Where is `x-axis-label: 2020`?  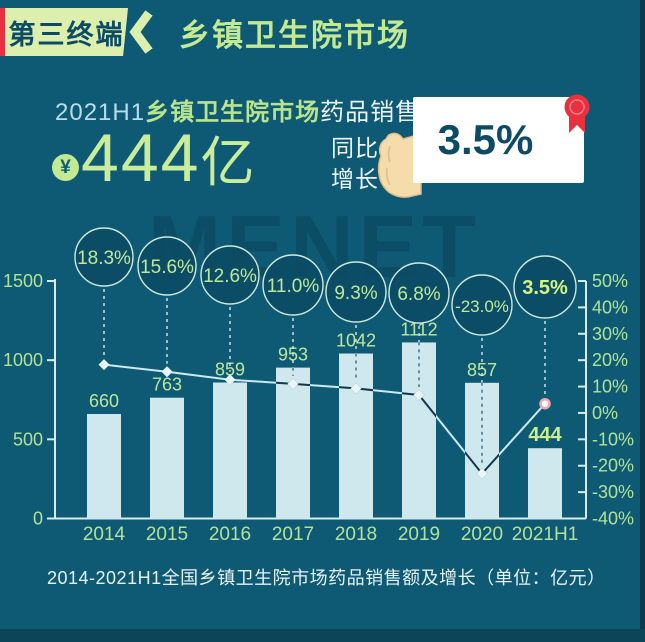 x-axis-label: 2020 is located at coordinates (482, 534).